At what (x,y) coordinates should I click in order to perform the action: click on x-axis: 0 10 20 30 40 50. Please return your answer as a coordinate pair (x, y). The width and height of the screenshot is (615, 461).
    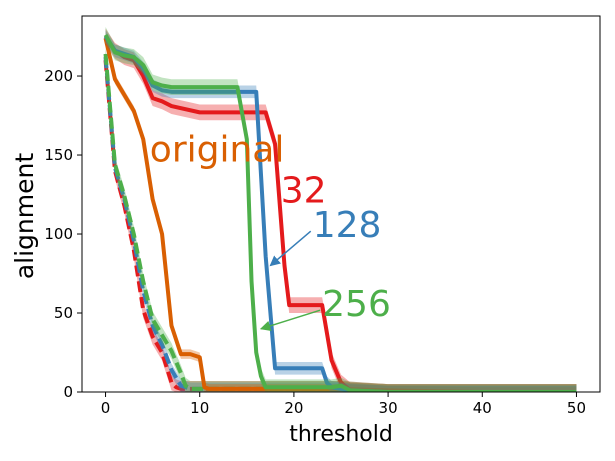
    Looking at the image, I should click on (343, 404).